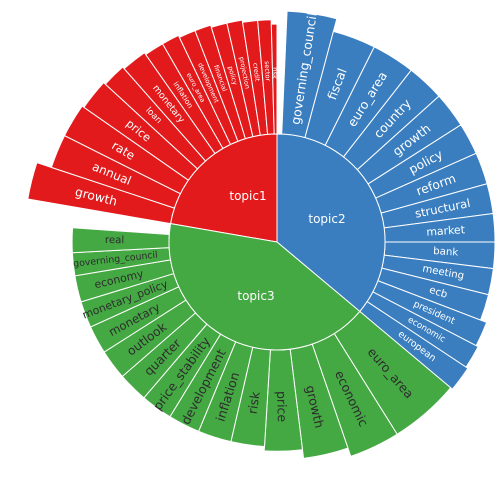 This screenshot has height=500, width=500. I want to click on segment-topic1, so click(223, 188).